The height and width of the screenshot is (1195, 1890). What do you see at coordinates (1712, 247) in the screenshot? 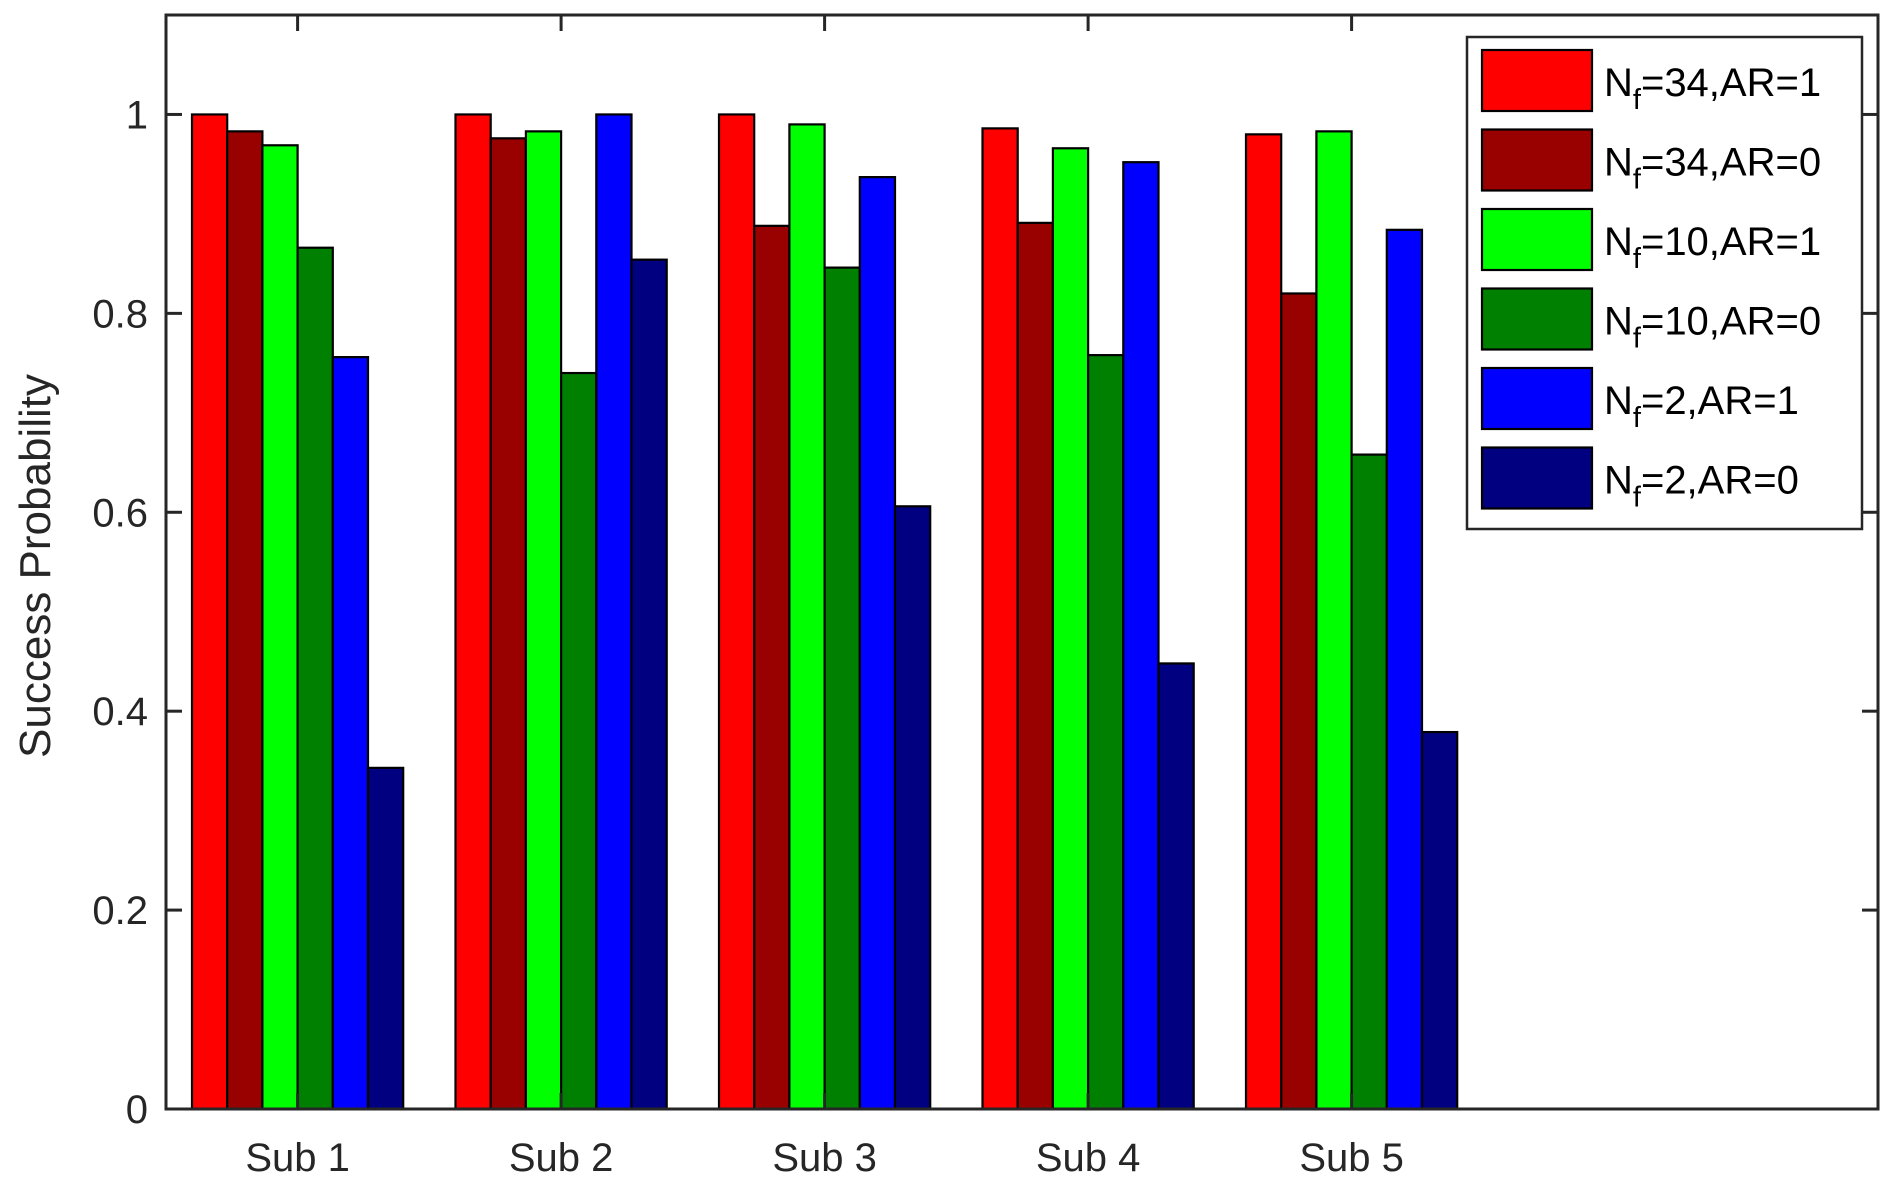
I see `legend-label-3: Nf=10,AR=1` at bounding box center [1712, 247].